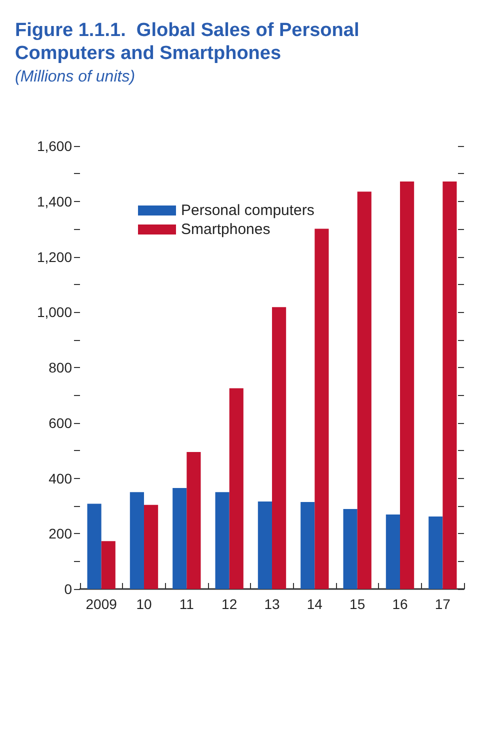 The image size is (494, 747). I want to click on chart-subtitle: (Millions of units), so click(75, 77).